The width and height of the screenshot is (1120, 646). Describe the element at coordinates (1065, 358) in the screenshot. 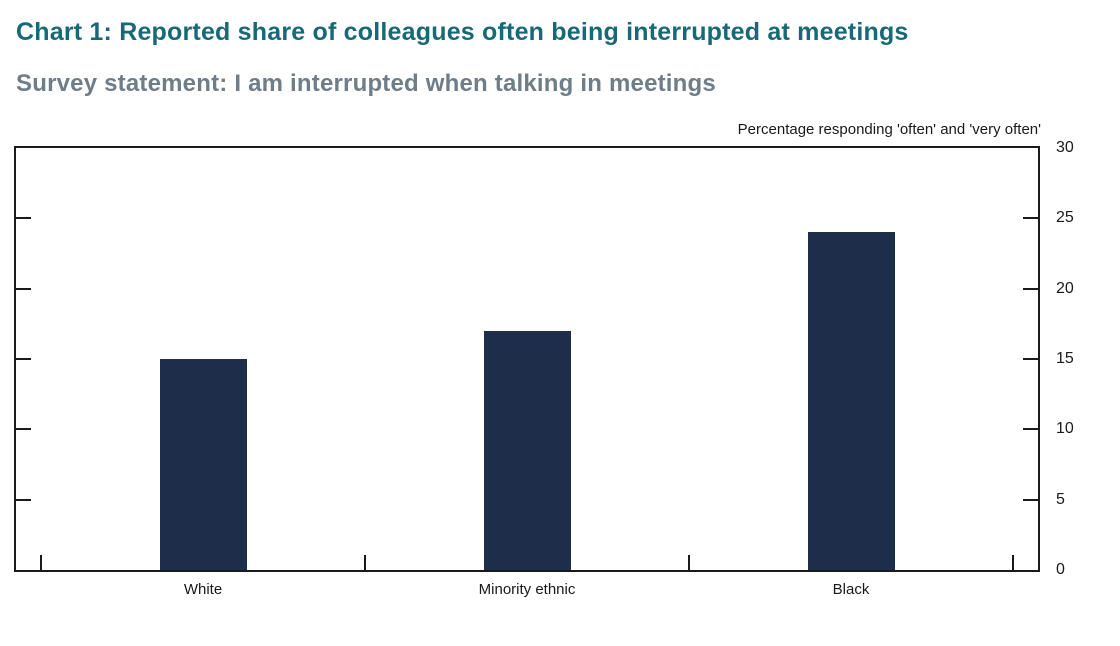

I see `y-axis-tick-label: 15` at that location.